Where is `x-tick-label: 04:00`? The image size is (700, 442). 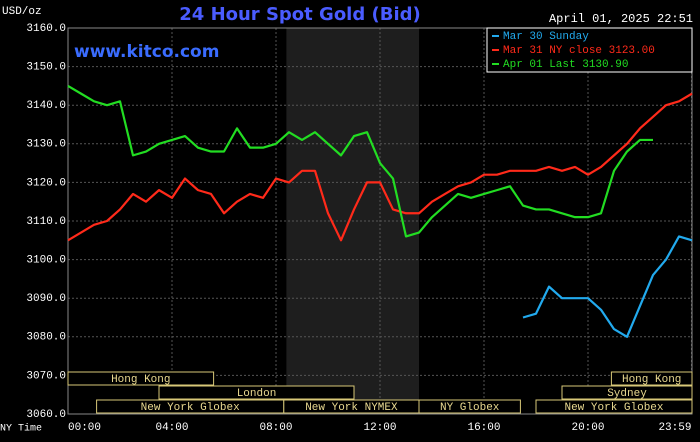
x-tick-label: 04:00 is located at coordinates (171, 428).